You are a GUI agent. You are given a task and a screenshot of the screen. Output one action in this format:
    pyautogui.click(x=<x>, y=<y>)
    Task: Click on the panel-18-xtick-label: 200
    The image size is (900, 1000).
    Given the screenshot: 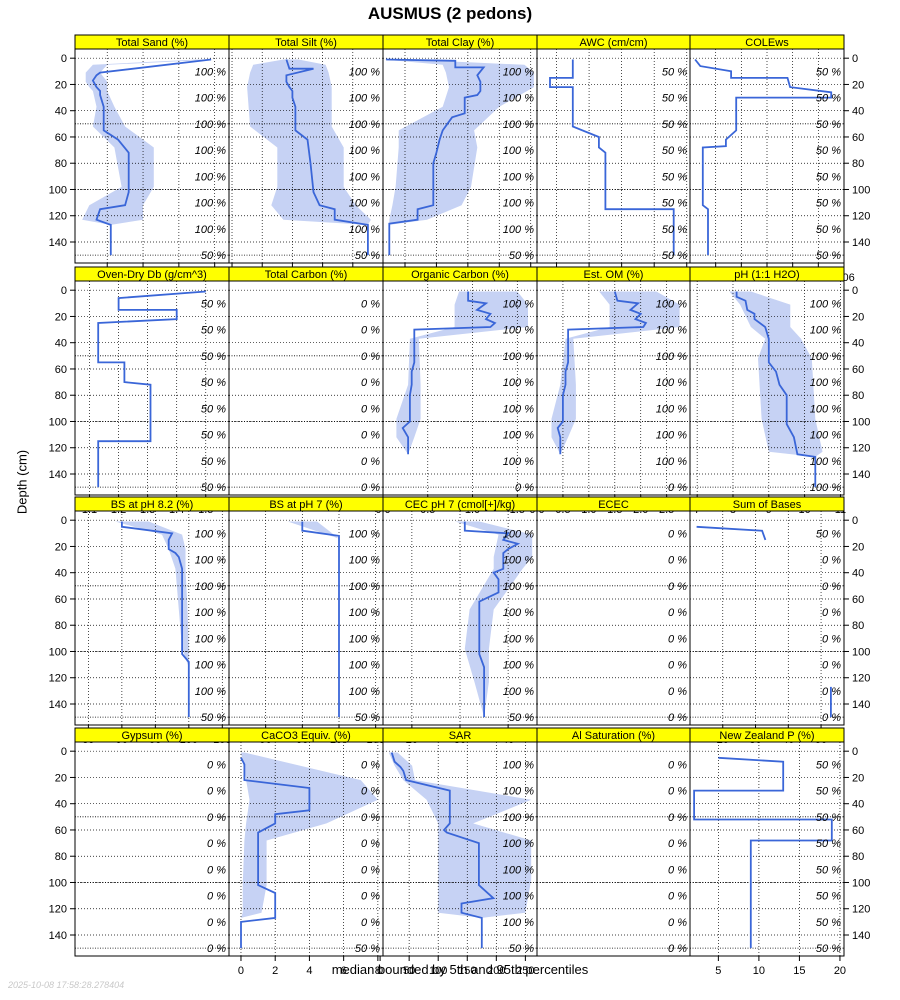 What is the action you would take?
    pyautogui.click(x=496, y=971)
    